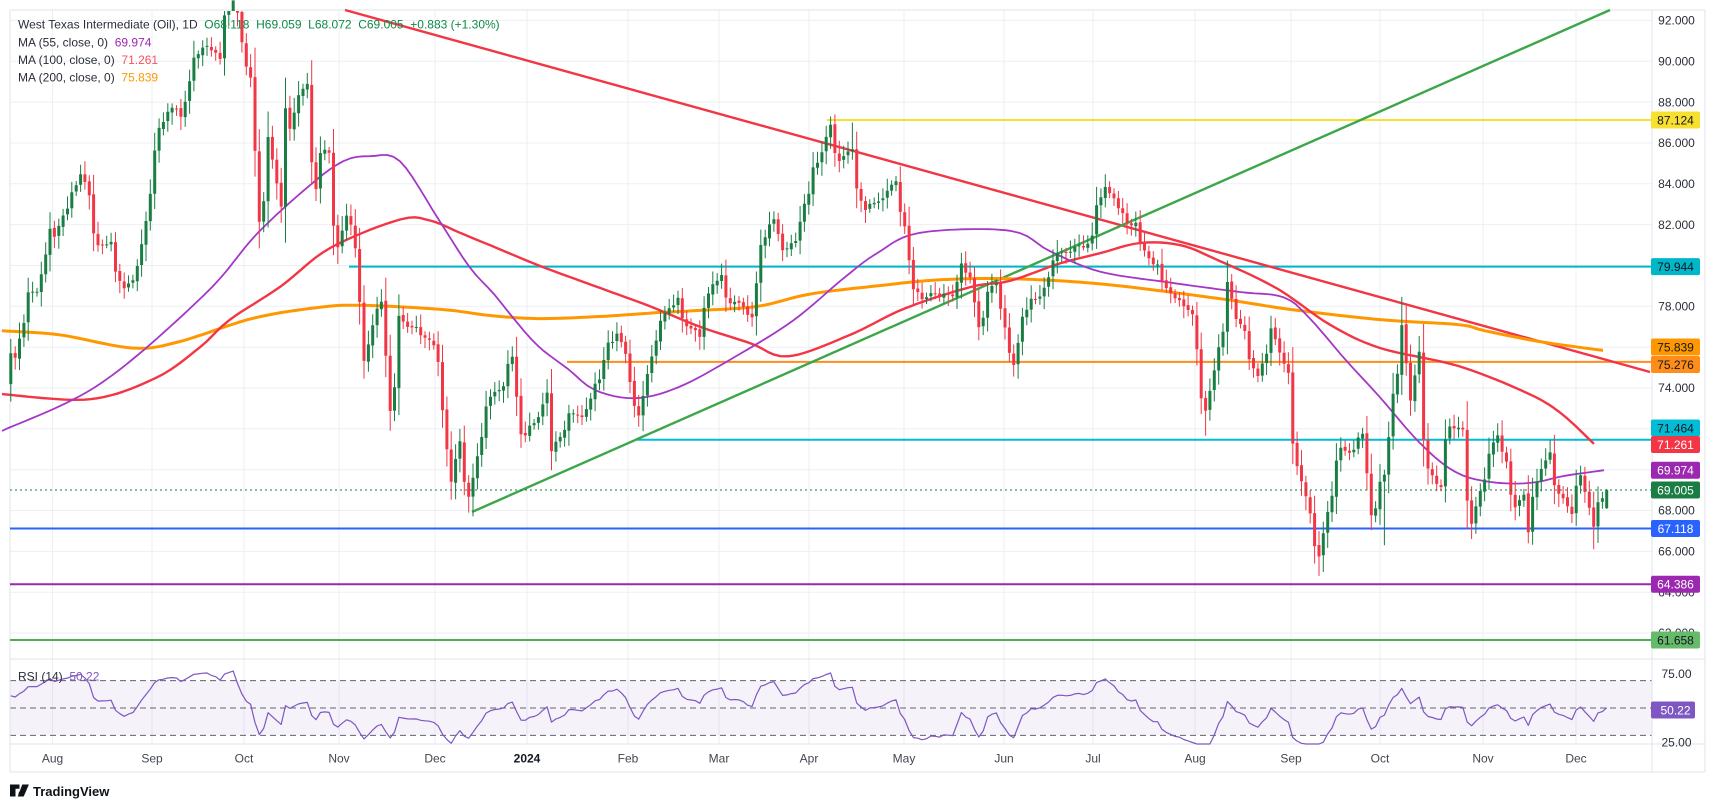 The image size is (1715, 808). I want to click on svg-text: 88.000, so click(1676, 102).